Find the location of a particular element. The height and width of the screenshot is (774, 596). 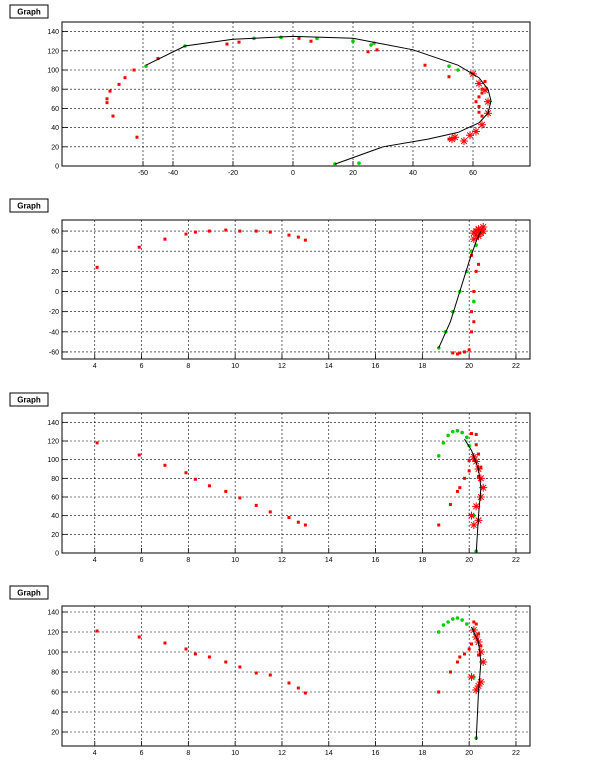

x-tick-label: -40 is located at coordinates (173, 173).